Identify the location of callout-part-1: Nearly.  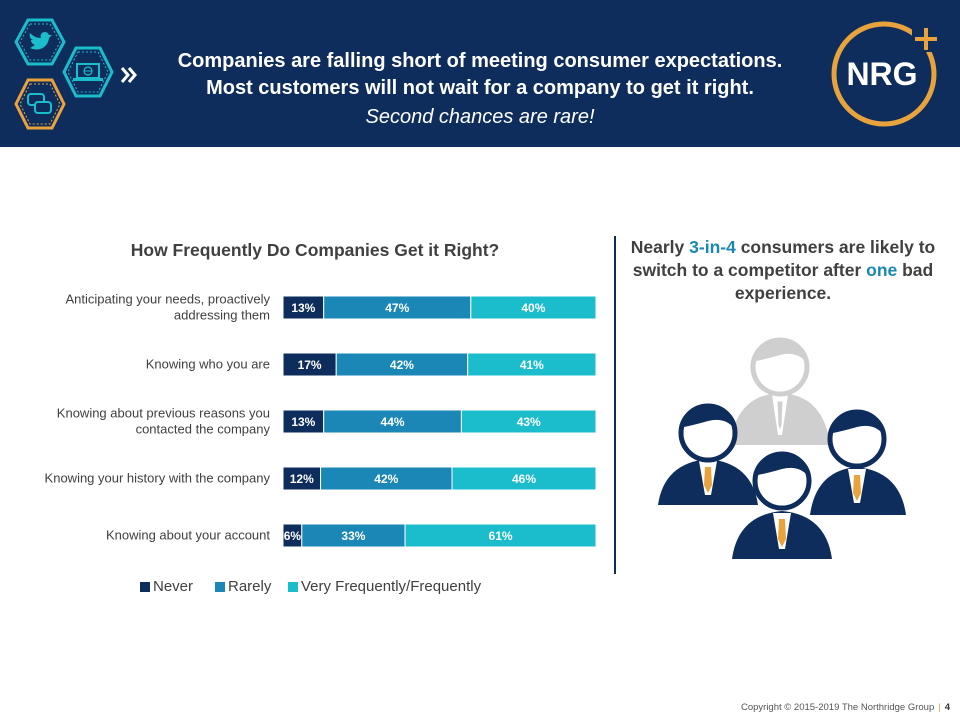
(660, 247).